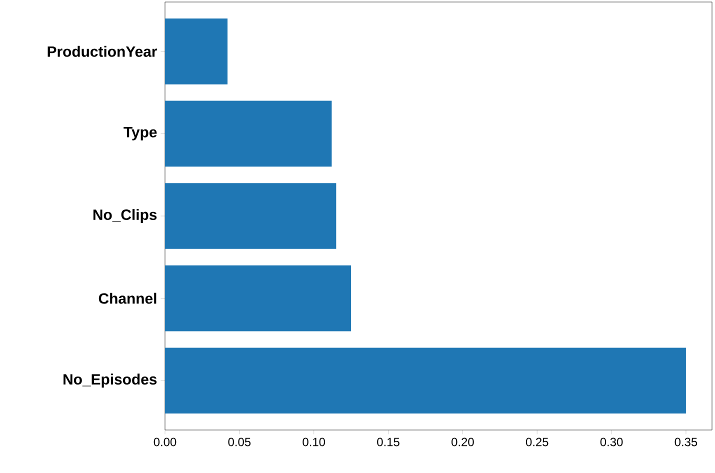 This screenshot has height=473, width=715. Describe the element at coordinates (140, 133) in the screenshot. I see `y-tick-label: Type` at that location.